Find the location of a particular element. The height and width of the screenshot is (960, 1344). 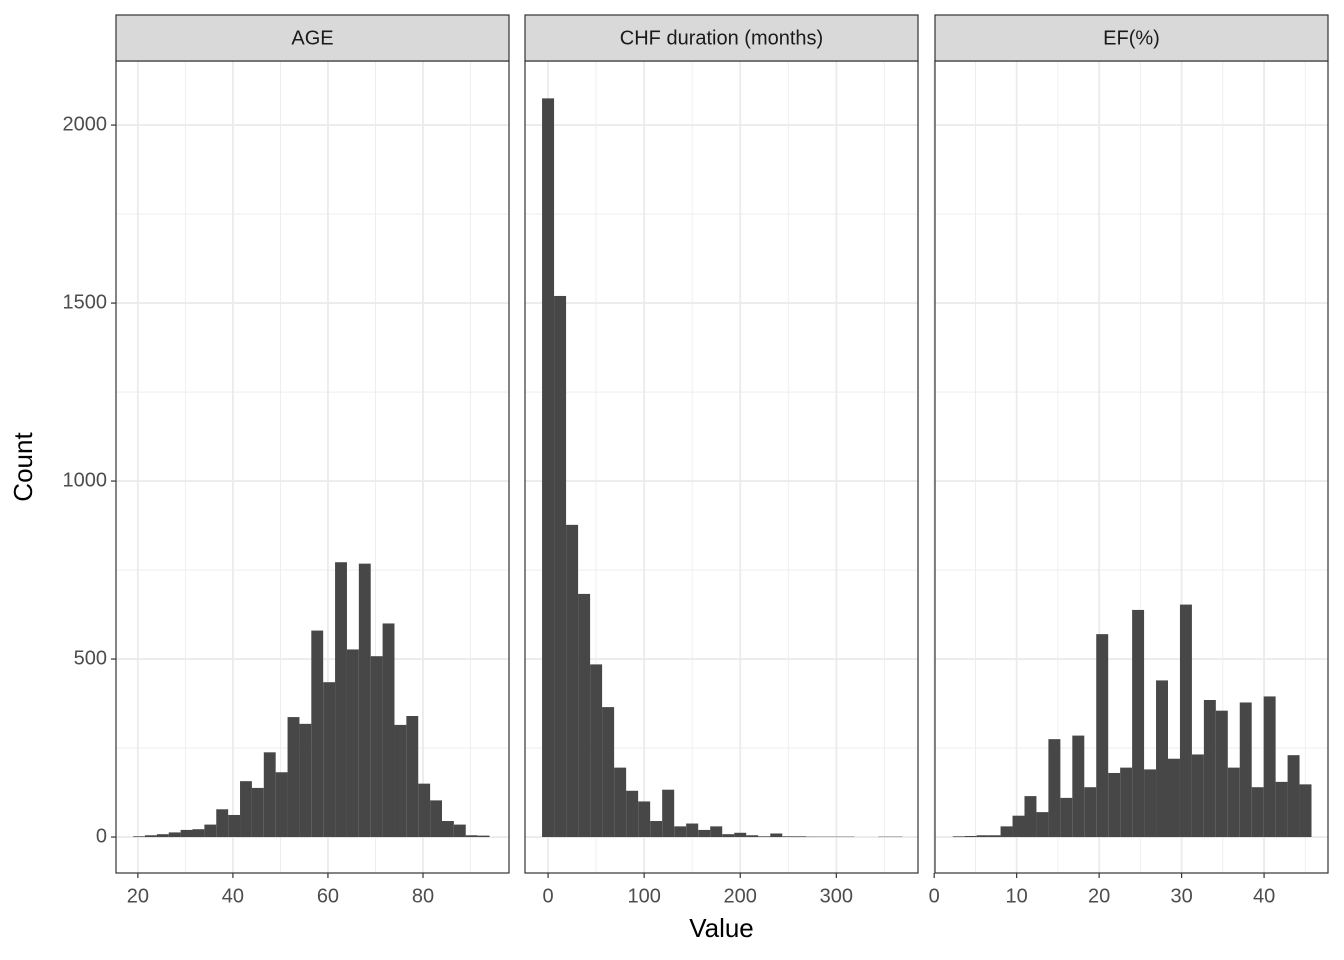

x-tick-label: 80 is located at coordinates (423, 896).